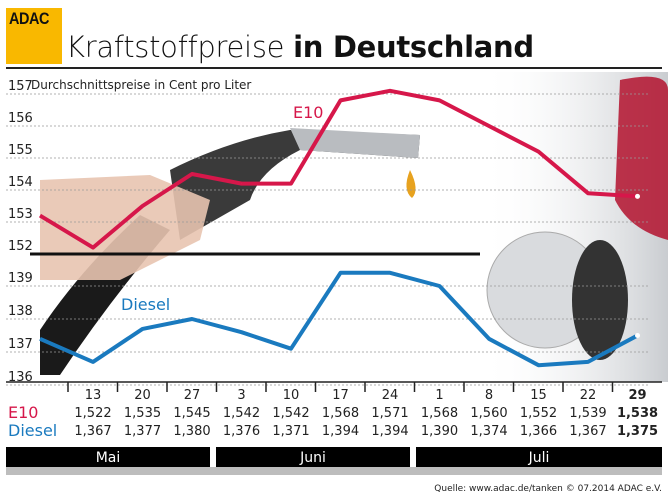 Image resolution: width=668 pixels, height=500 pixels. What do you see at coordinates (93, 395) in the screenshot?
I see `date-label: 13` at bounding box center [93, 395].